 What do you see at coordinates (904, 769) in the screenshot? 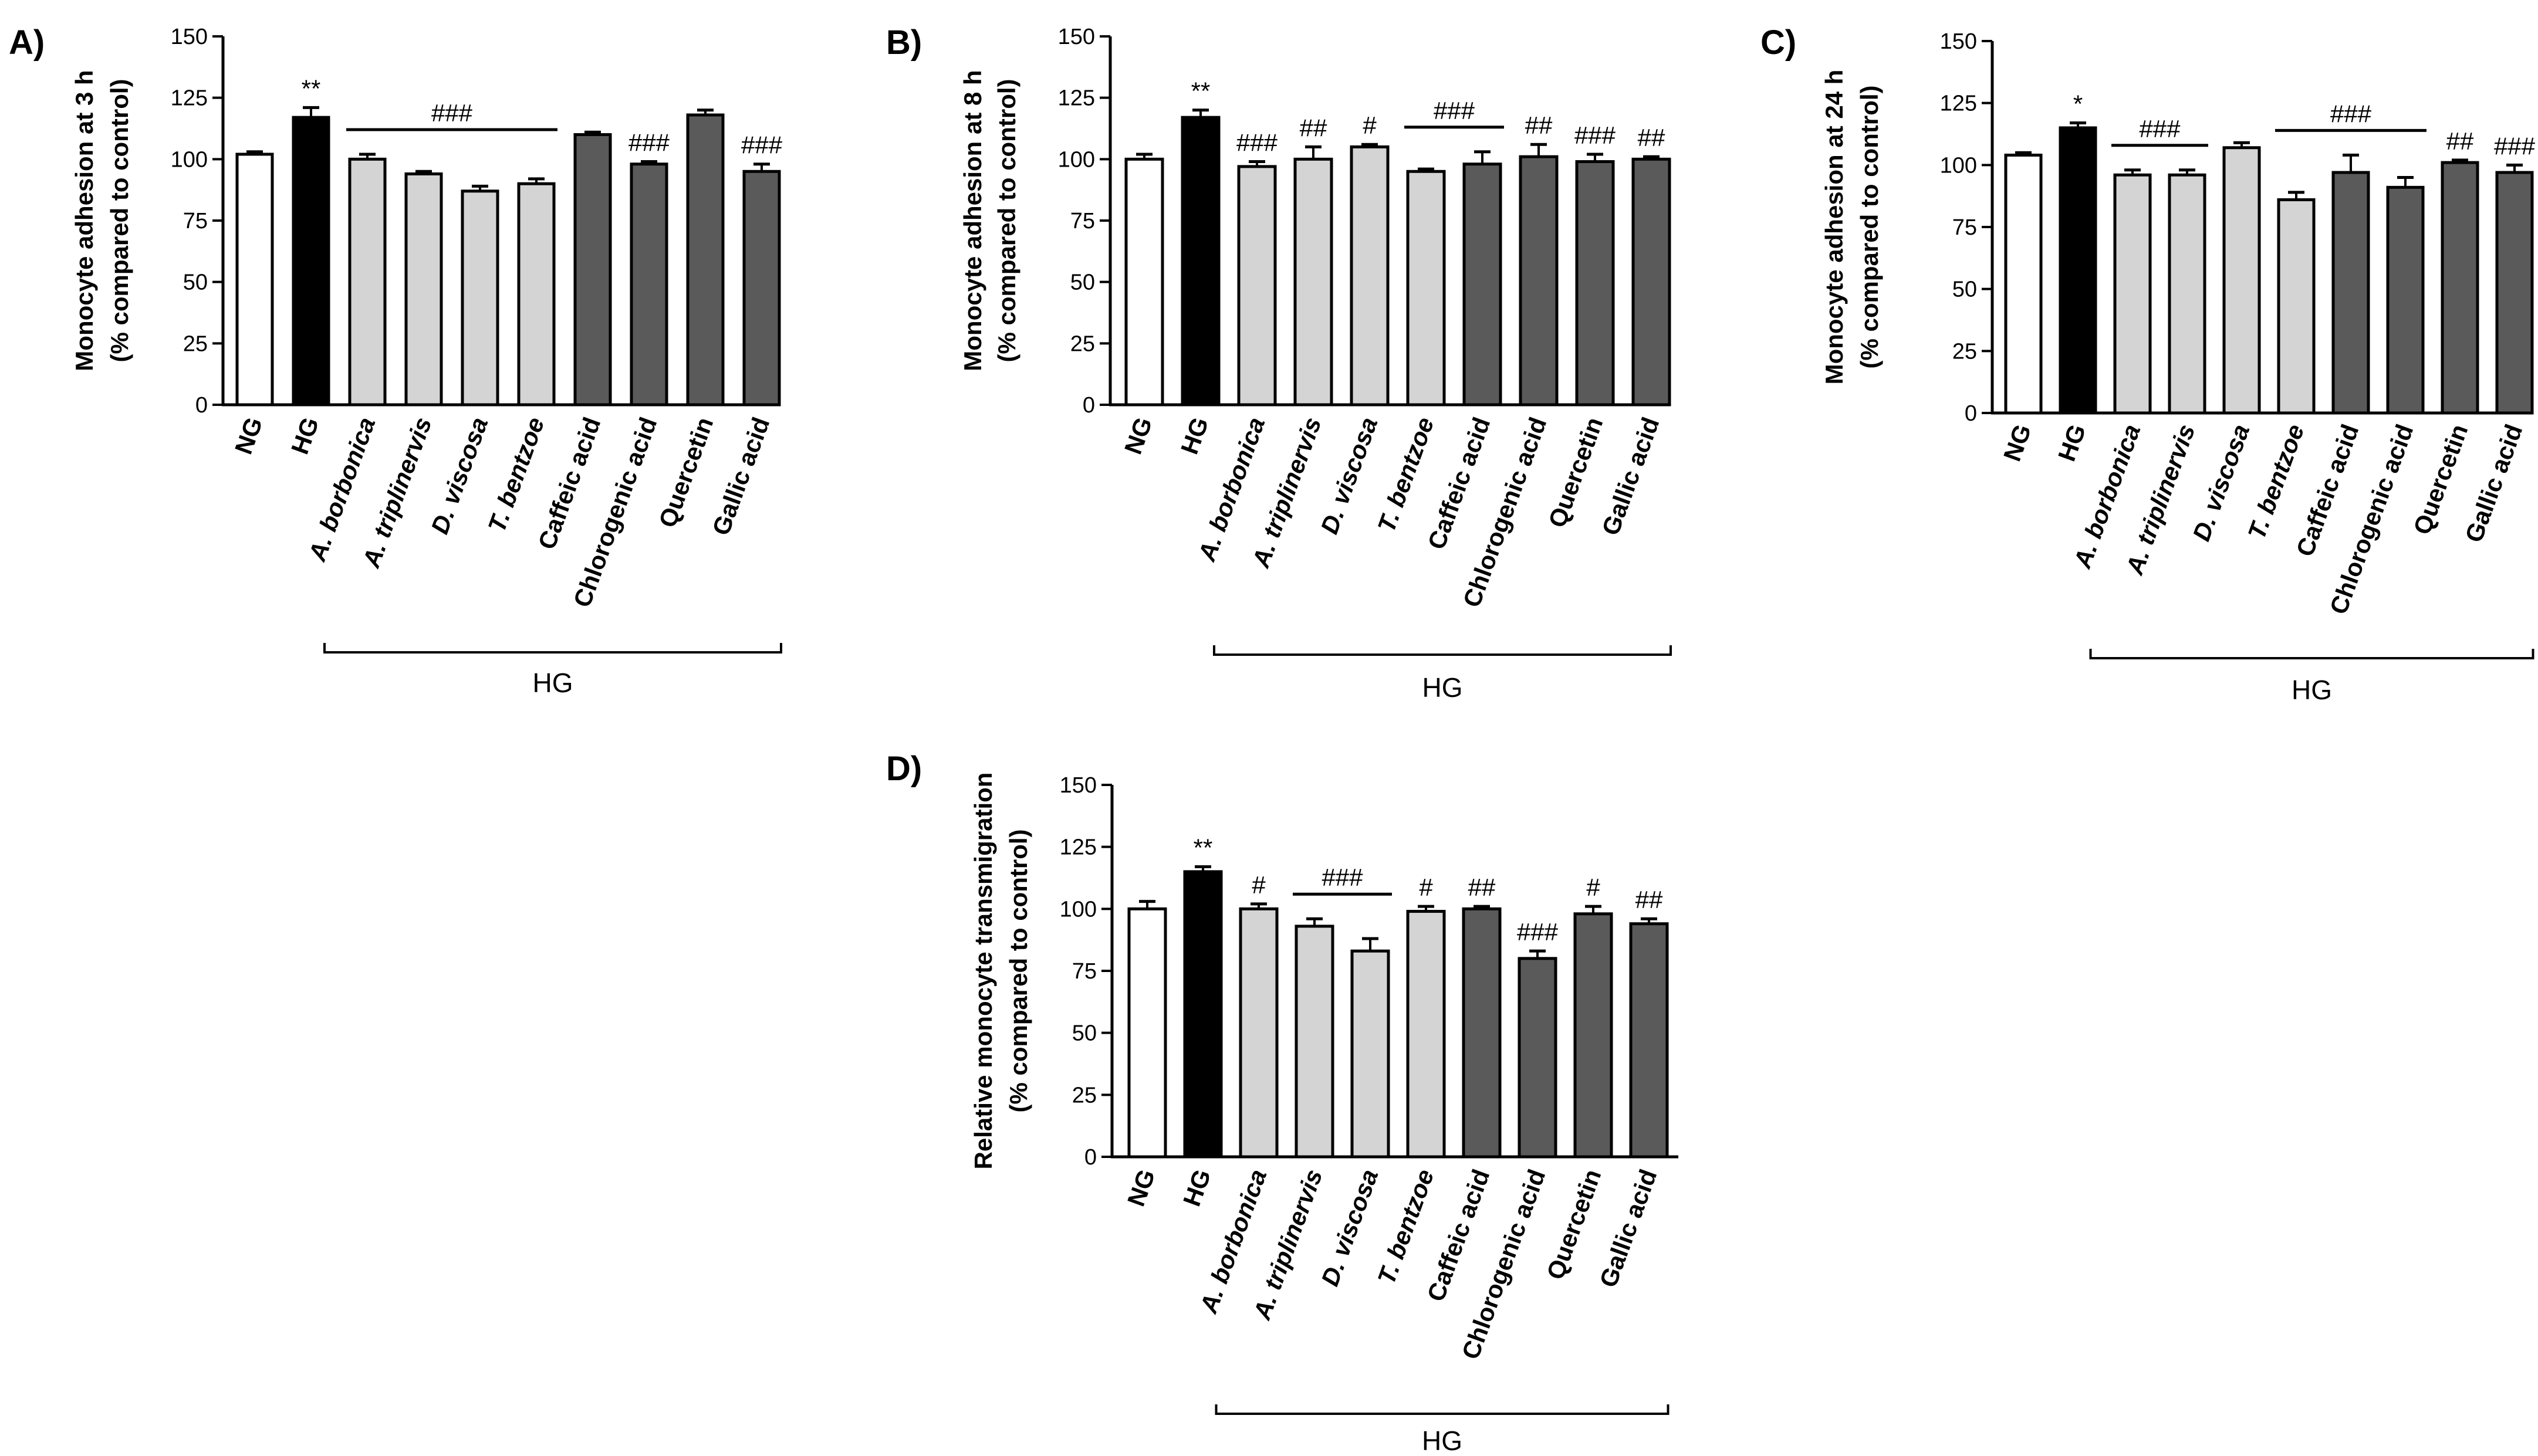
I see `panel-letter: D)` at bounding box center [904, 769].